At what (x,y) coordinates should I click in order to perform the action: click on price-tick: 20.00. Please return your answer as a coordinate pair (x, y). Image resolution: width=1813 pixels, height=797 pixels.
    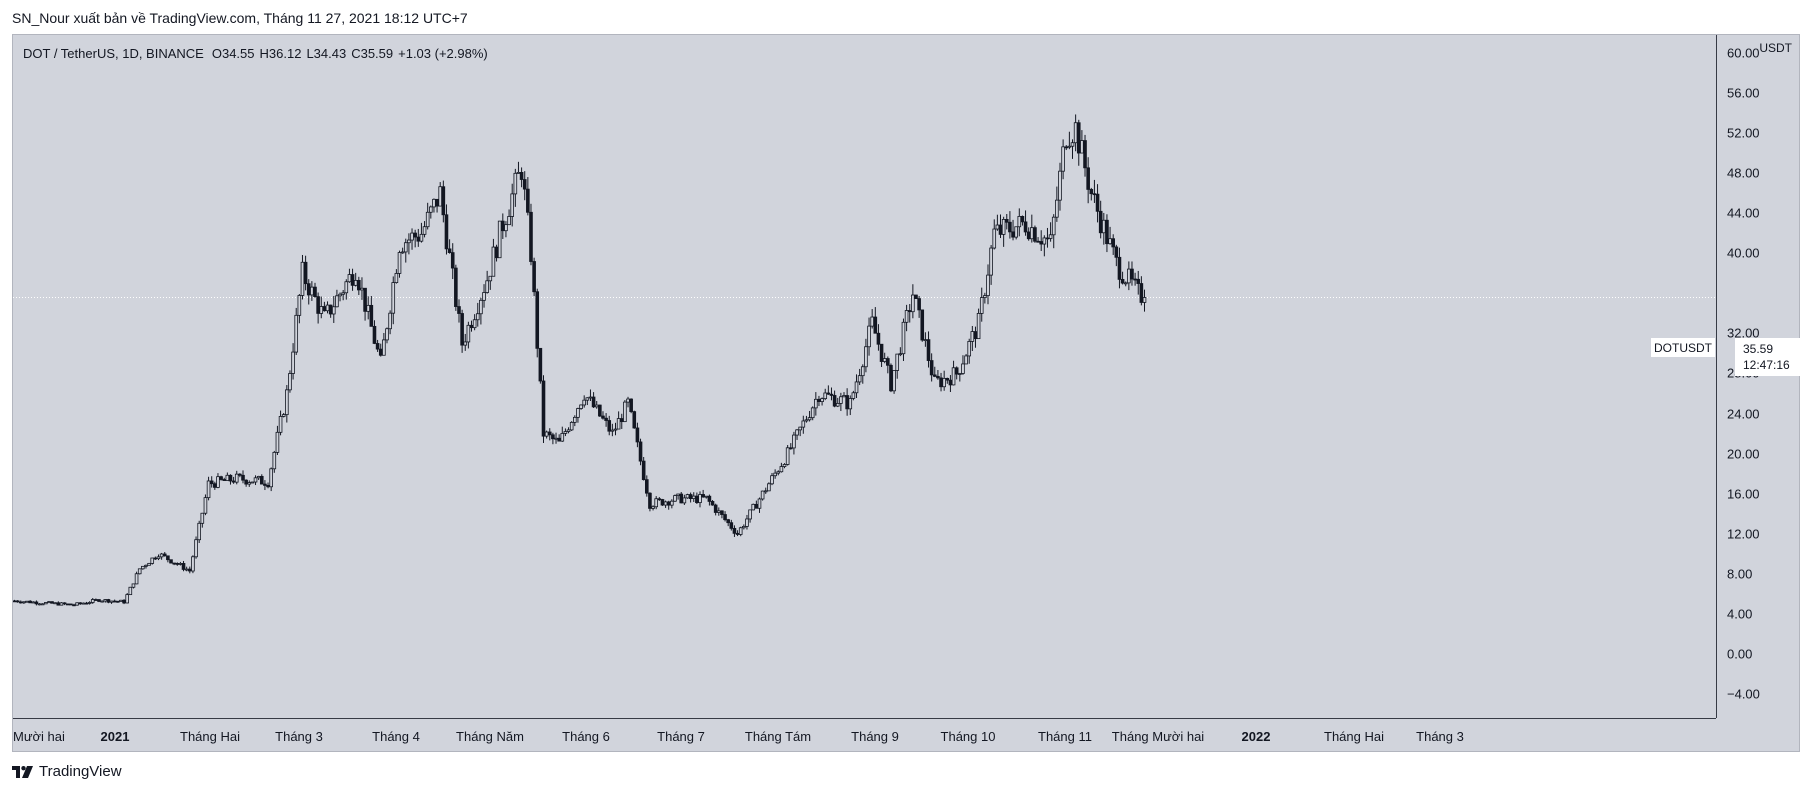
    Looking at the image, I should click on (1743, 454).